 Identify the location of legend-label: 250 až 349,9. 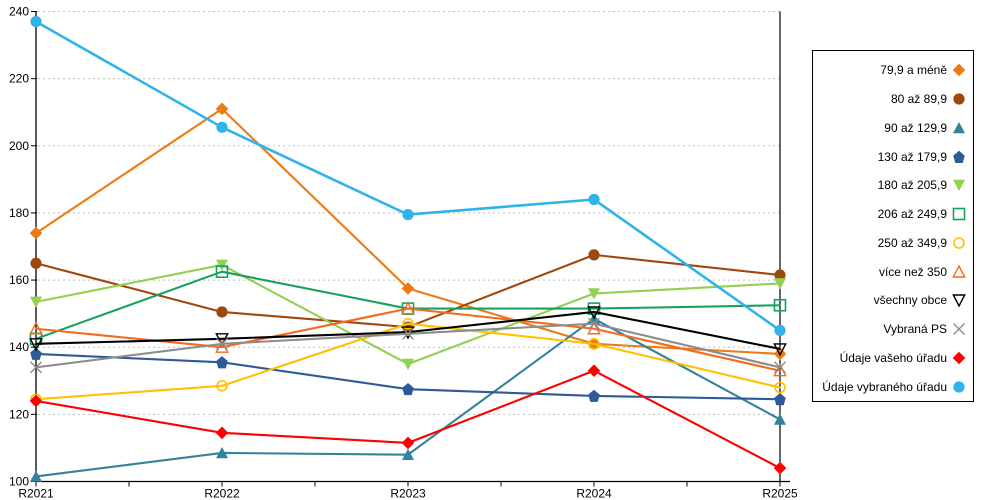
(912, 242).